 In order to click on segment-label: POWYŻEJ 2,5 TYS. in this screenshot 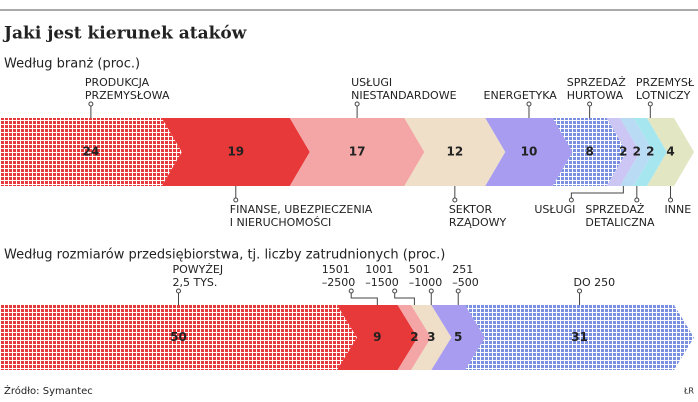, I will do `click(198, 276)`.